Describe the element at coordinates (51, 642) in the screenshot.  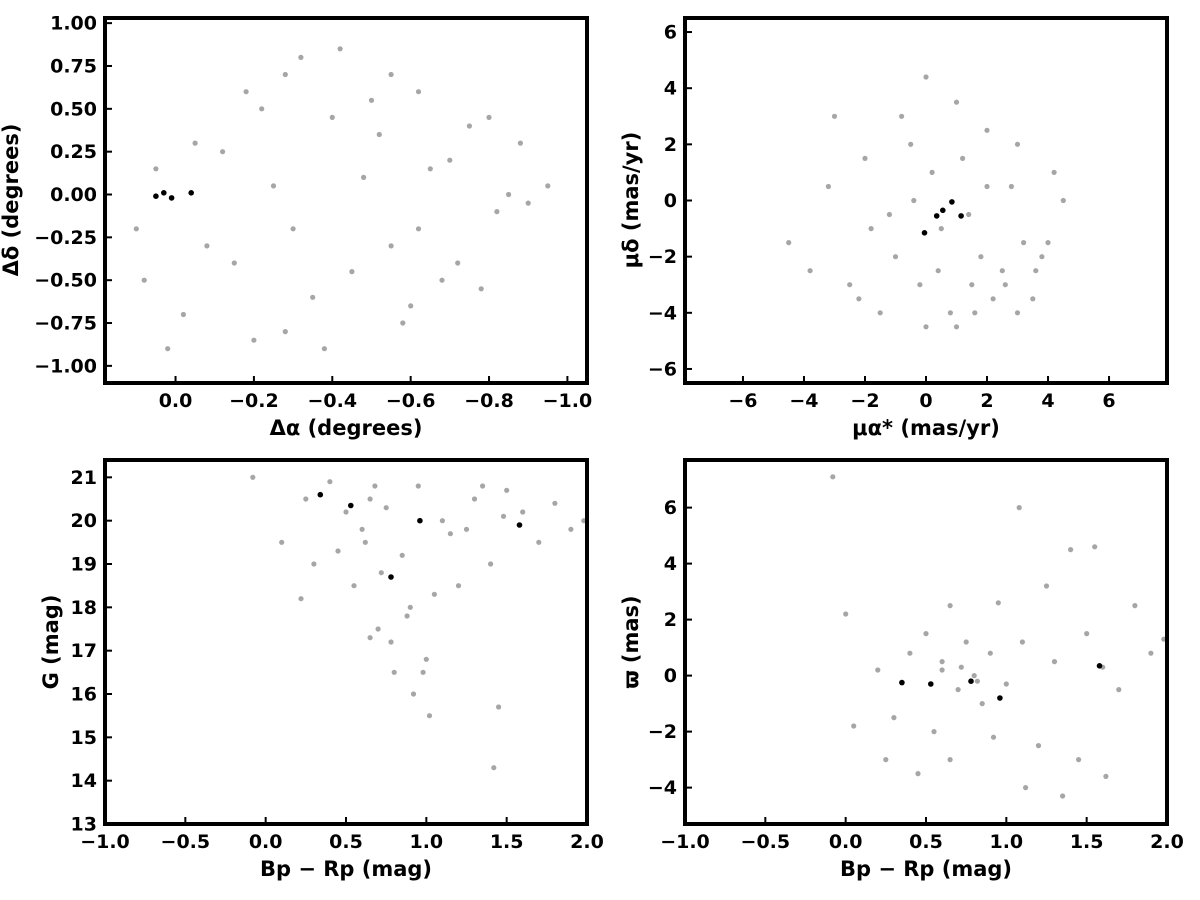
I see `y-axis-label-color-magnitude: G (mag)` at that location.